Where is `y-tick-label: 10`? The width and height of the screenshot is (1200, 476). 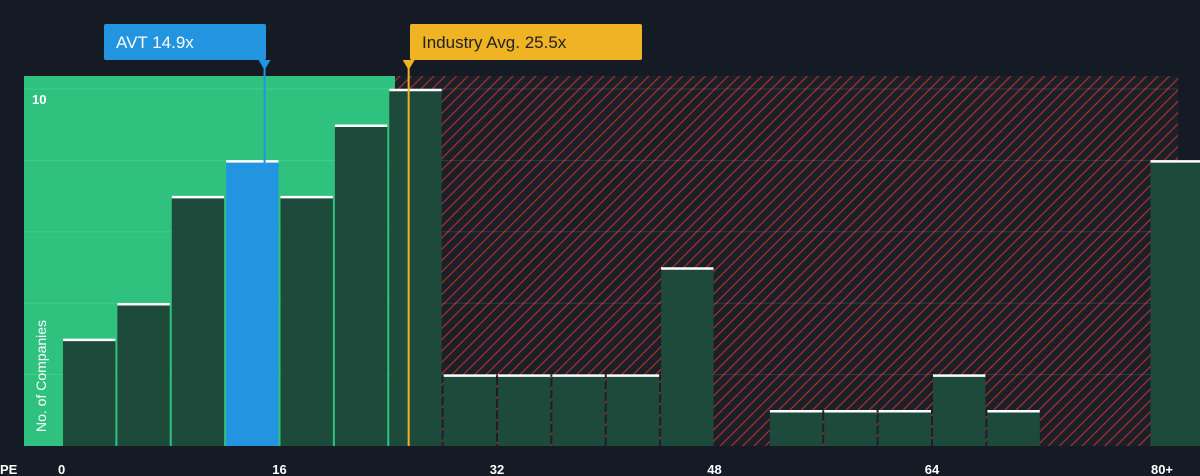 y-tick-label: 10 is located at coordinates (39, 99).